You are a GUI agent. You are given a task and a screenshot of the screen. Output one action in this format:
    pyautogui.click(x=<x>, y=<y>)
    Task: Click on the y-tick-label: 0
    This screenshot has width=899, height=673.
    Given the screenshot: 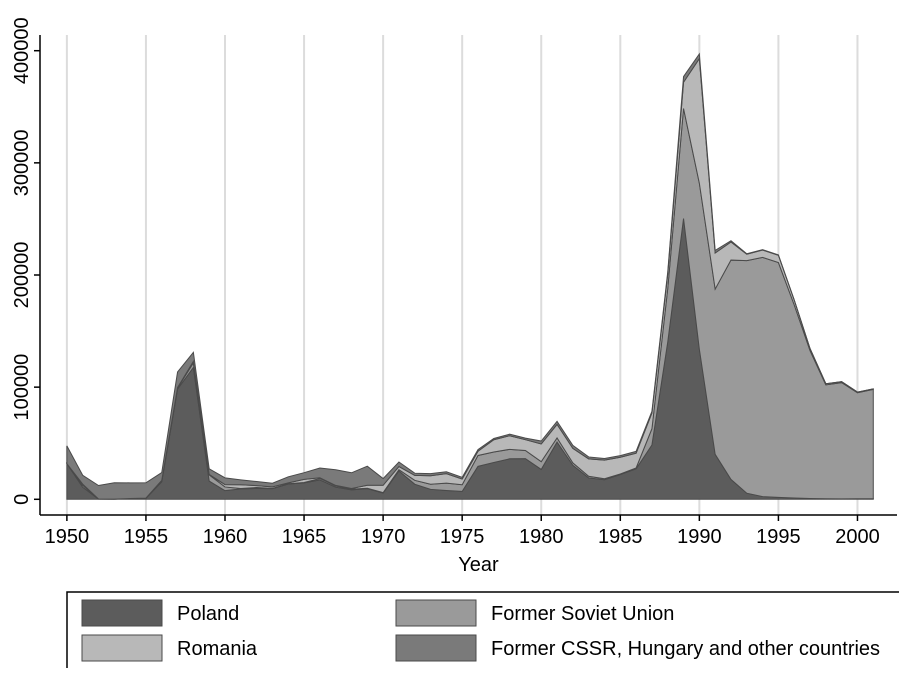 What is the action you would take?
    pyautogui.click(x=22, y=499)
    